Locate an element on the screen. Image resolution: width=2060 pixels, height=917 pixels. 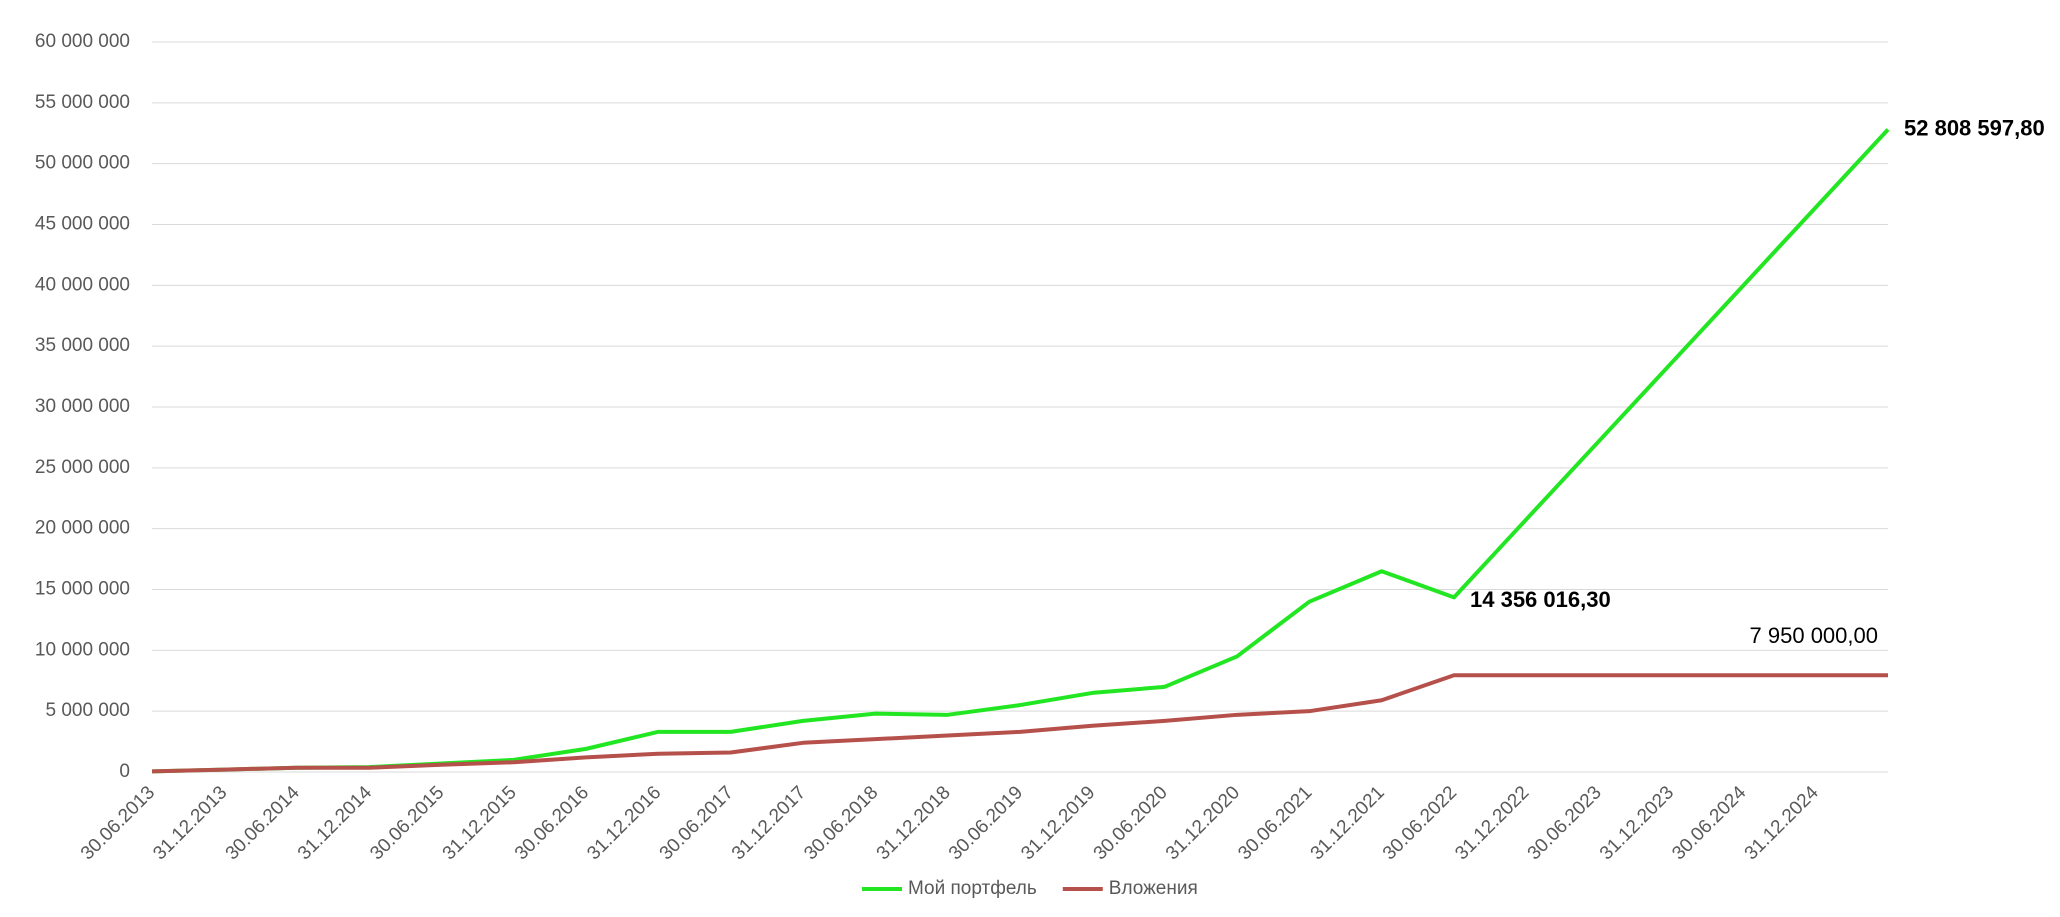
x-tick-label: 31.12.2015 is located at coordinates (480, 823).